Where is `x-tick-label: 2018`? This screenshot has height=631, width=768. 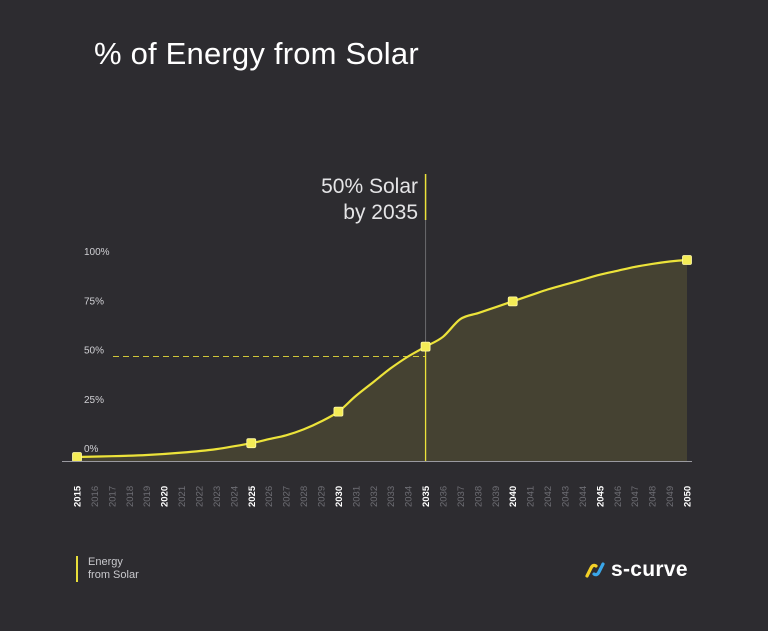 x-tick-label: 2018 is located at coordinates (130, 496).